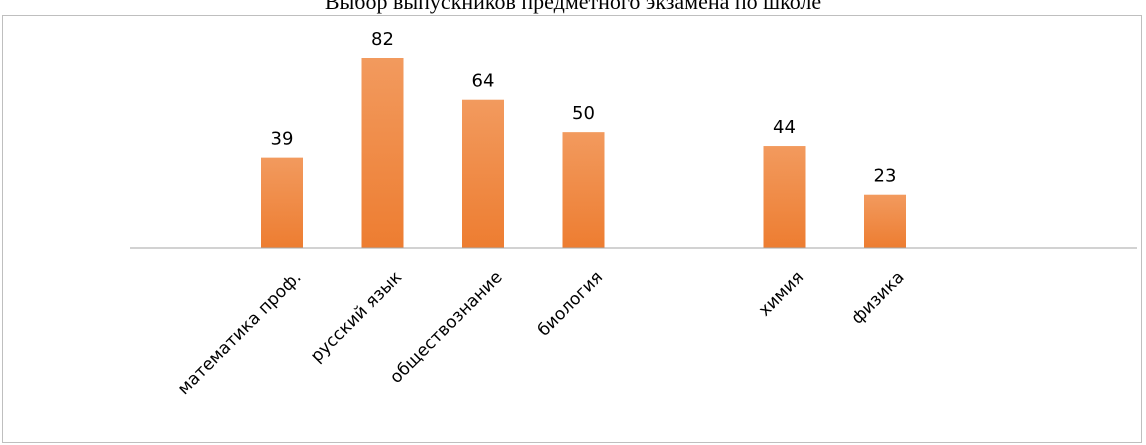  Describe the element at coordinates (781, 293) in the screenshot. I see `category-label: химия` at that location.